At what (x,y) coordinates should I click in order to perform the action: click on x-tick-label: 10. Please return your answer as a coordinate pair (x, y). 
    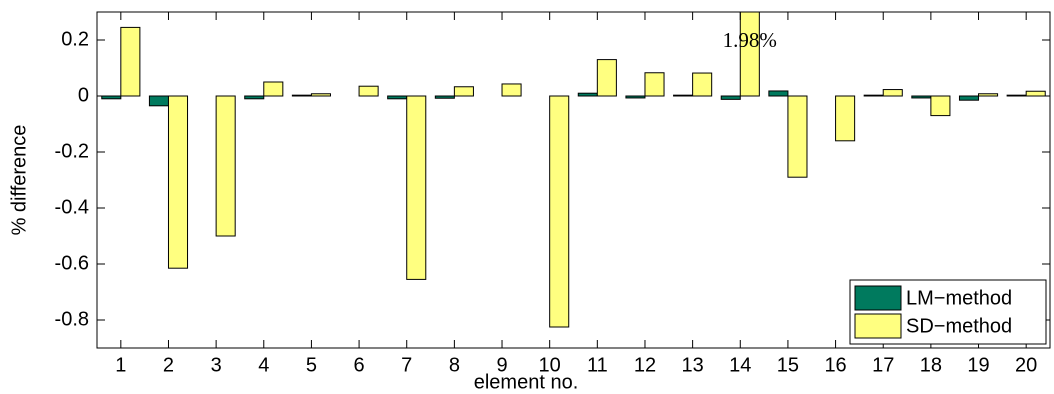
    Looking at the image, I should click on (550, 365).